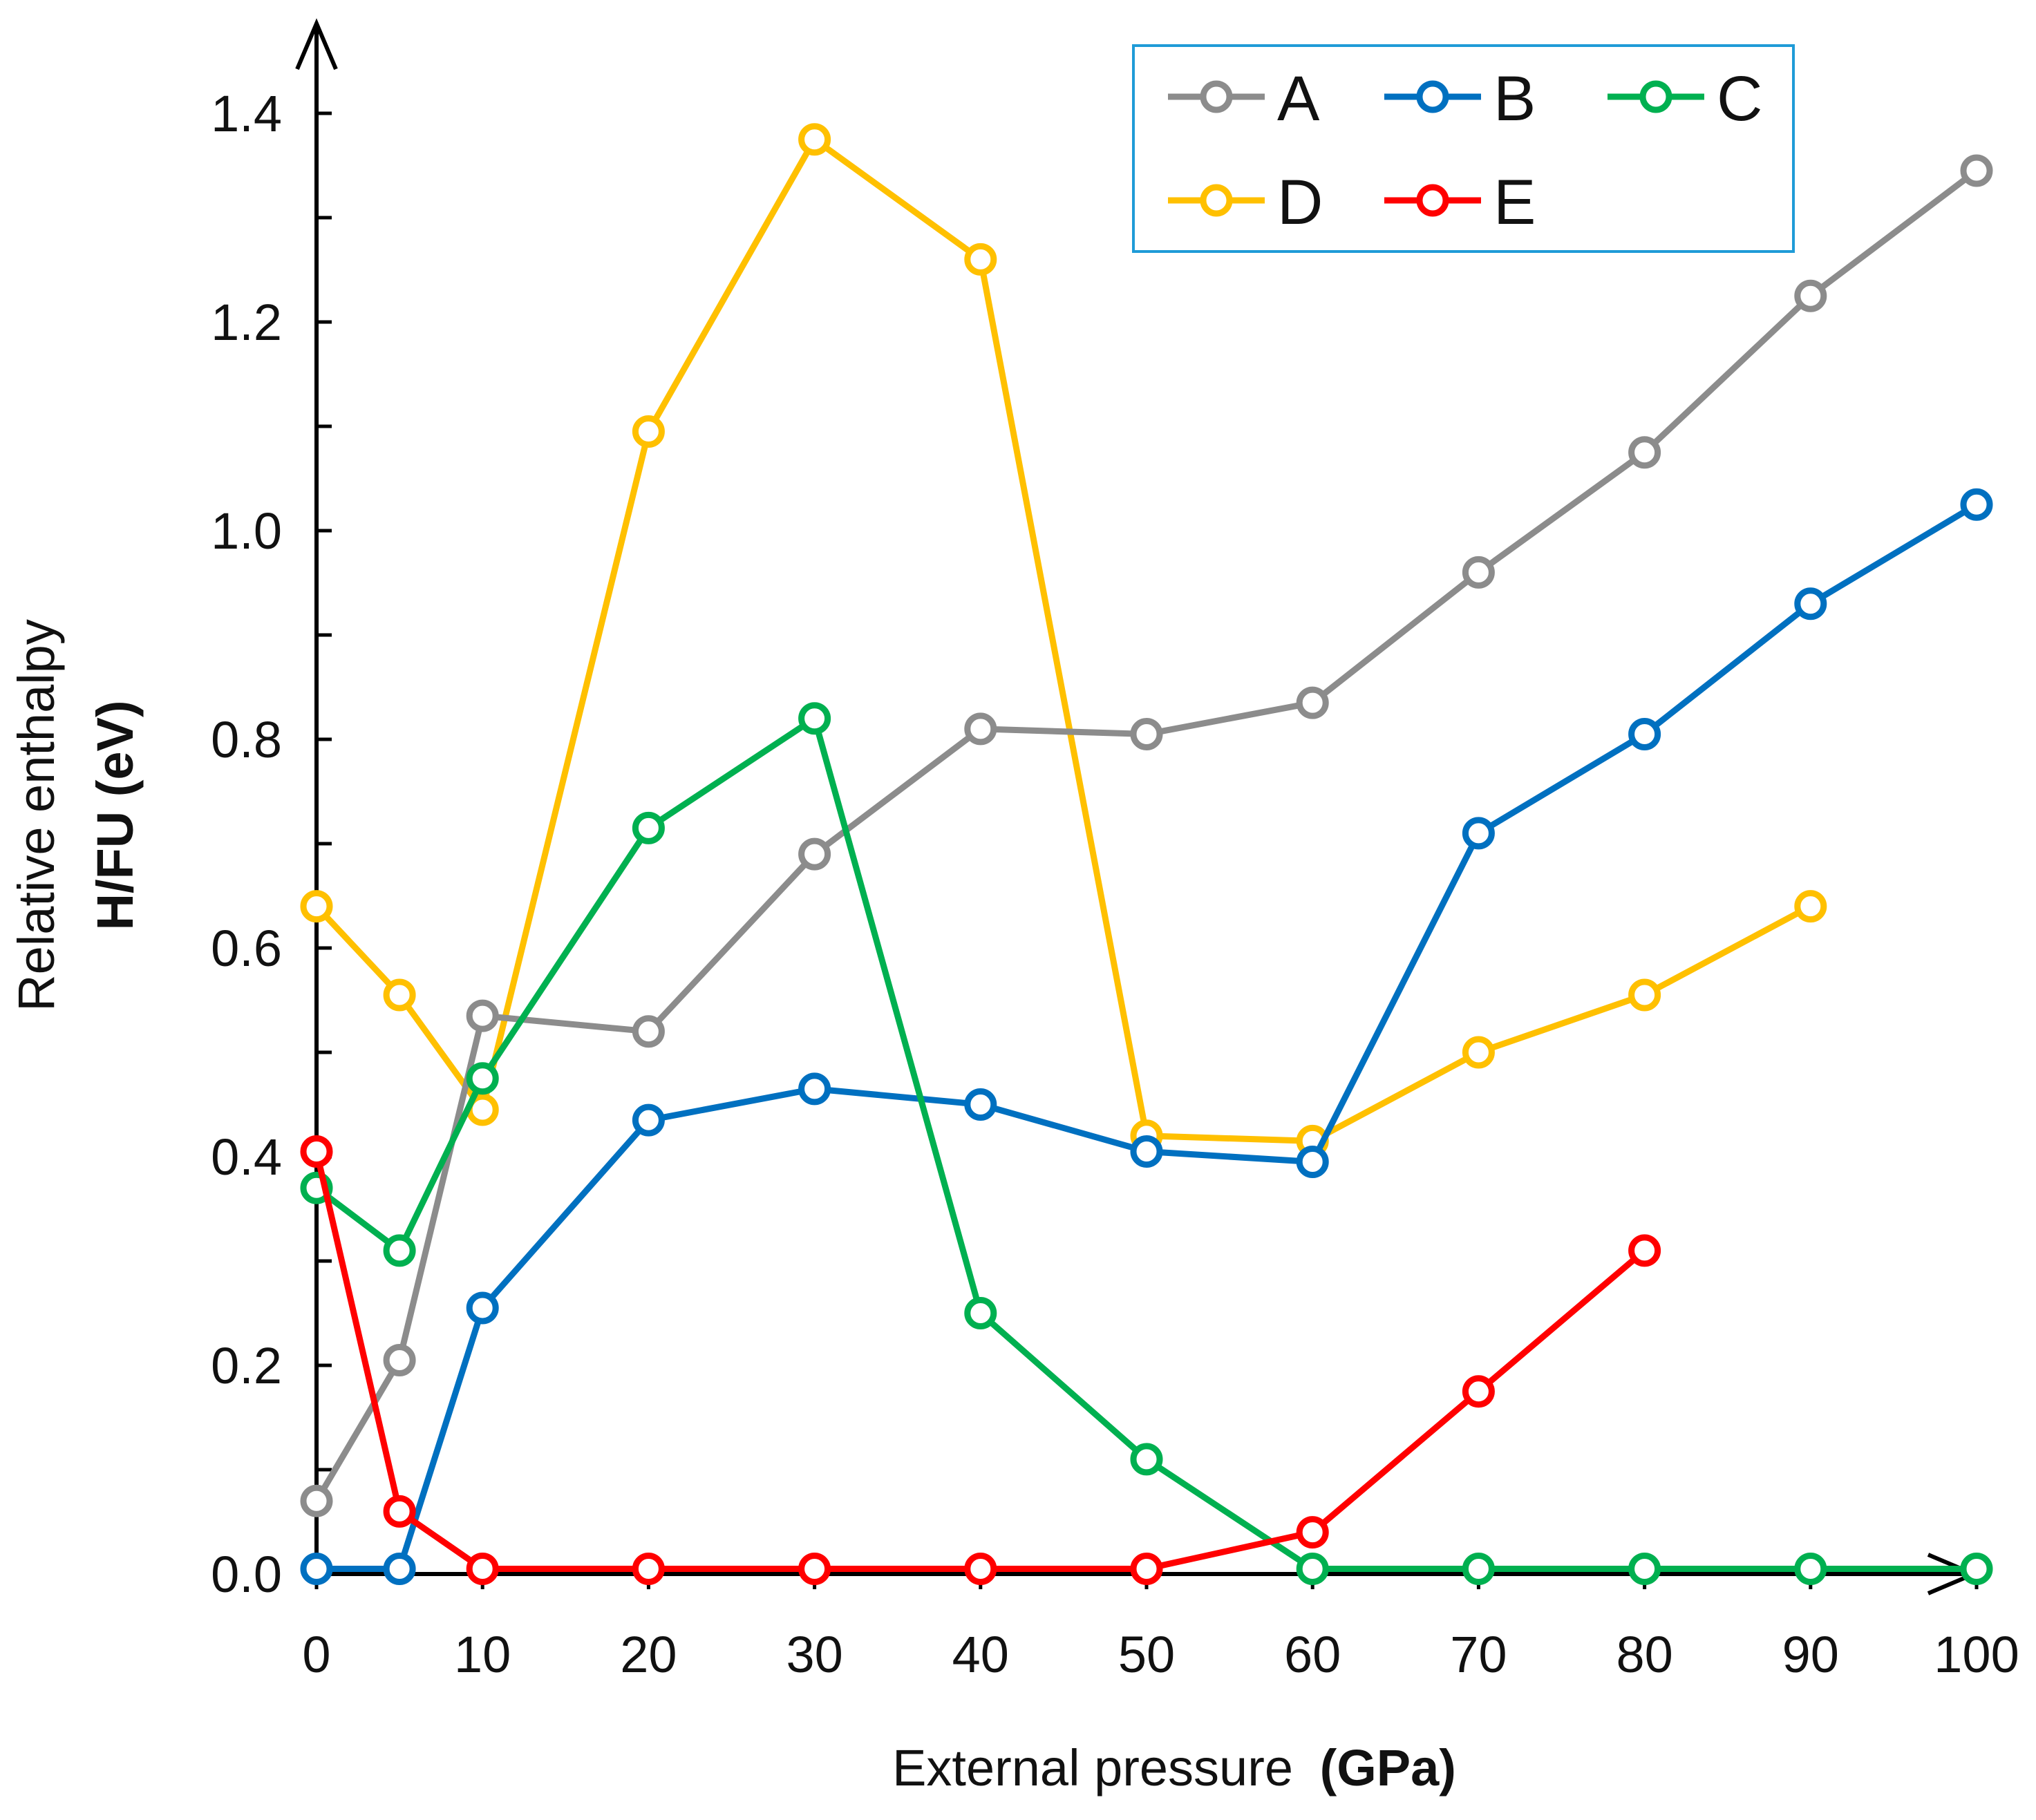 Image resolution: width=2036 pixels, height=1820 pixels. Describe the element at coordinates (1146, 1654) in the screenshot. I see `x-tick-label: 50` at that location.